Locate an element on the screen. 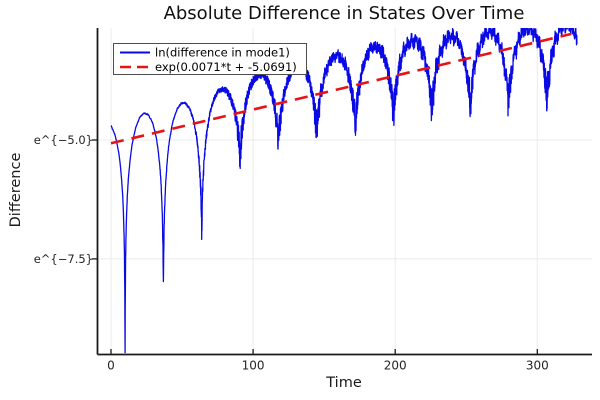  y-axis-label: Difference is located at coordinates (16, 190).